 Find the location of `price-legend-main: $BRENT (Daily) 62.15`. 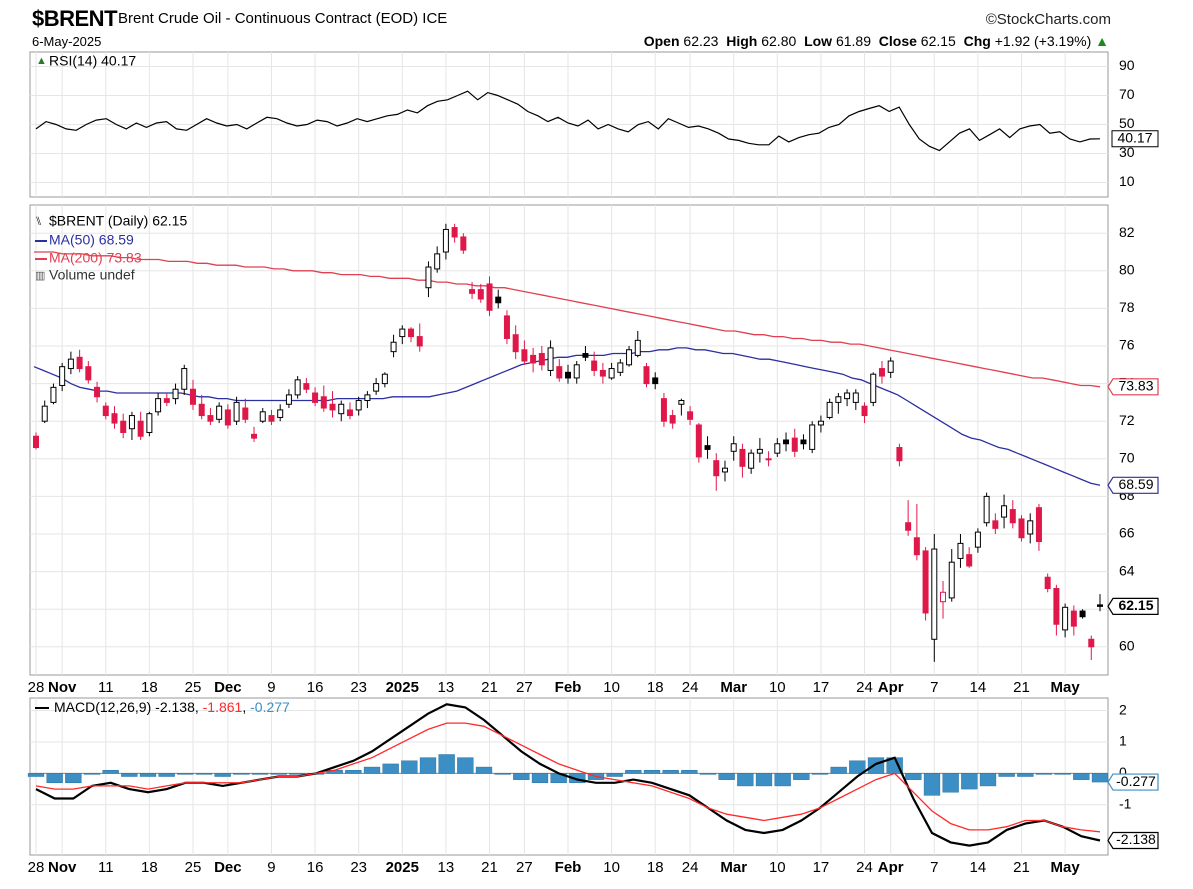

price-legend-main: $BRENT (Daily) 62.15 is located at coordinates (118, 221).